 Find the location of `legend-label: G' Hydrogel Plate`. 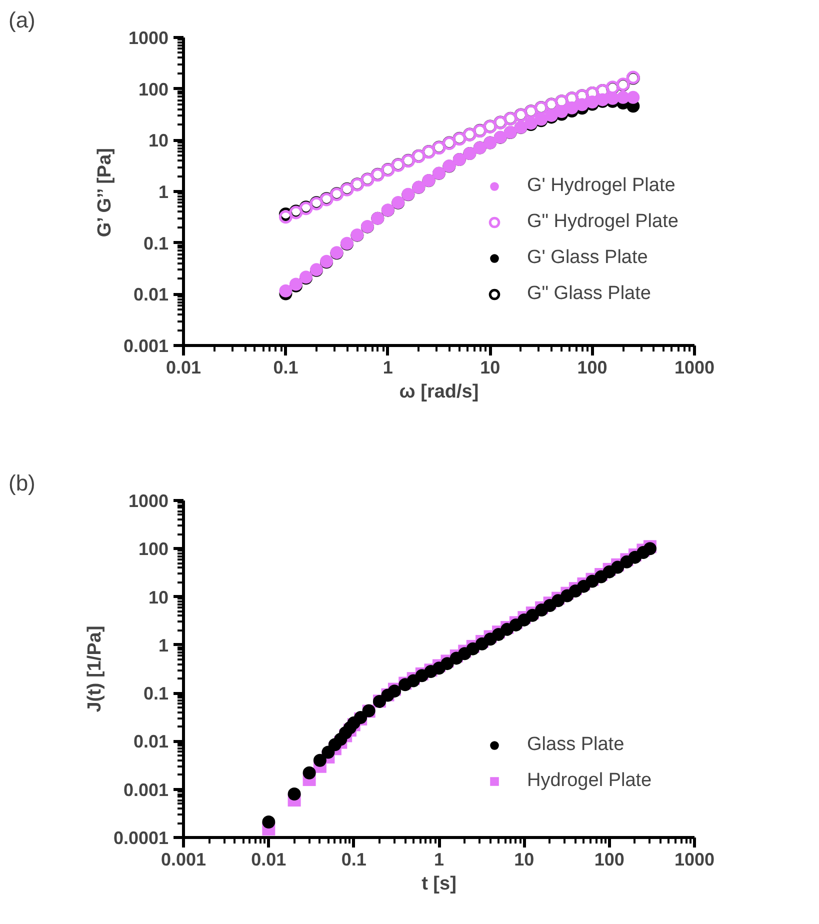

legend-label: G' Hydrogel Plate is located at coordinates (601, 186).